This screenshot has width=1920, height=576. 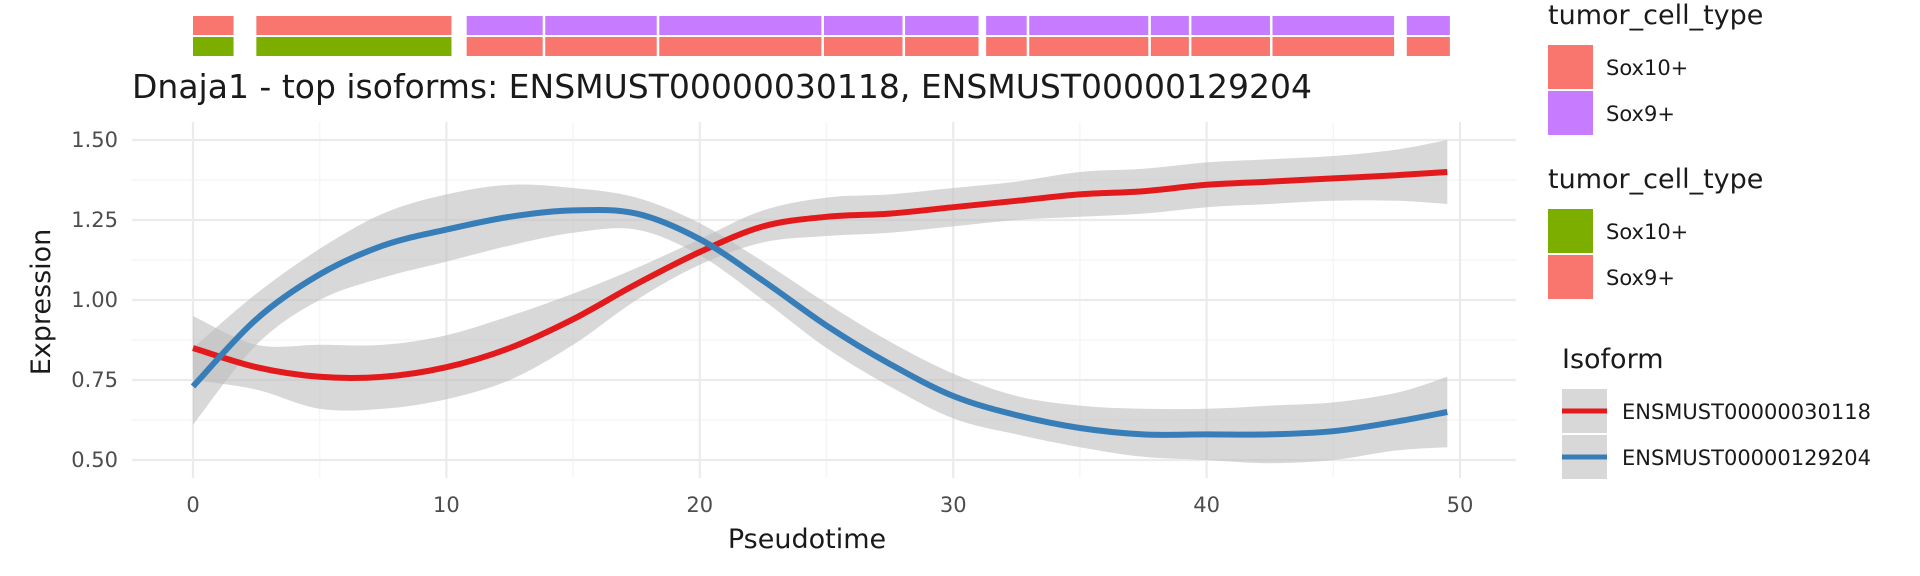 I want to click on x-tick-label: 50, so click(x=1460, y=505).